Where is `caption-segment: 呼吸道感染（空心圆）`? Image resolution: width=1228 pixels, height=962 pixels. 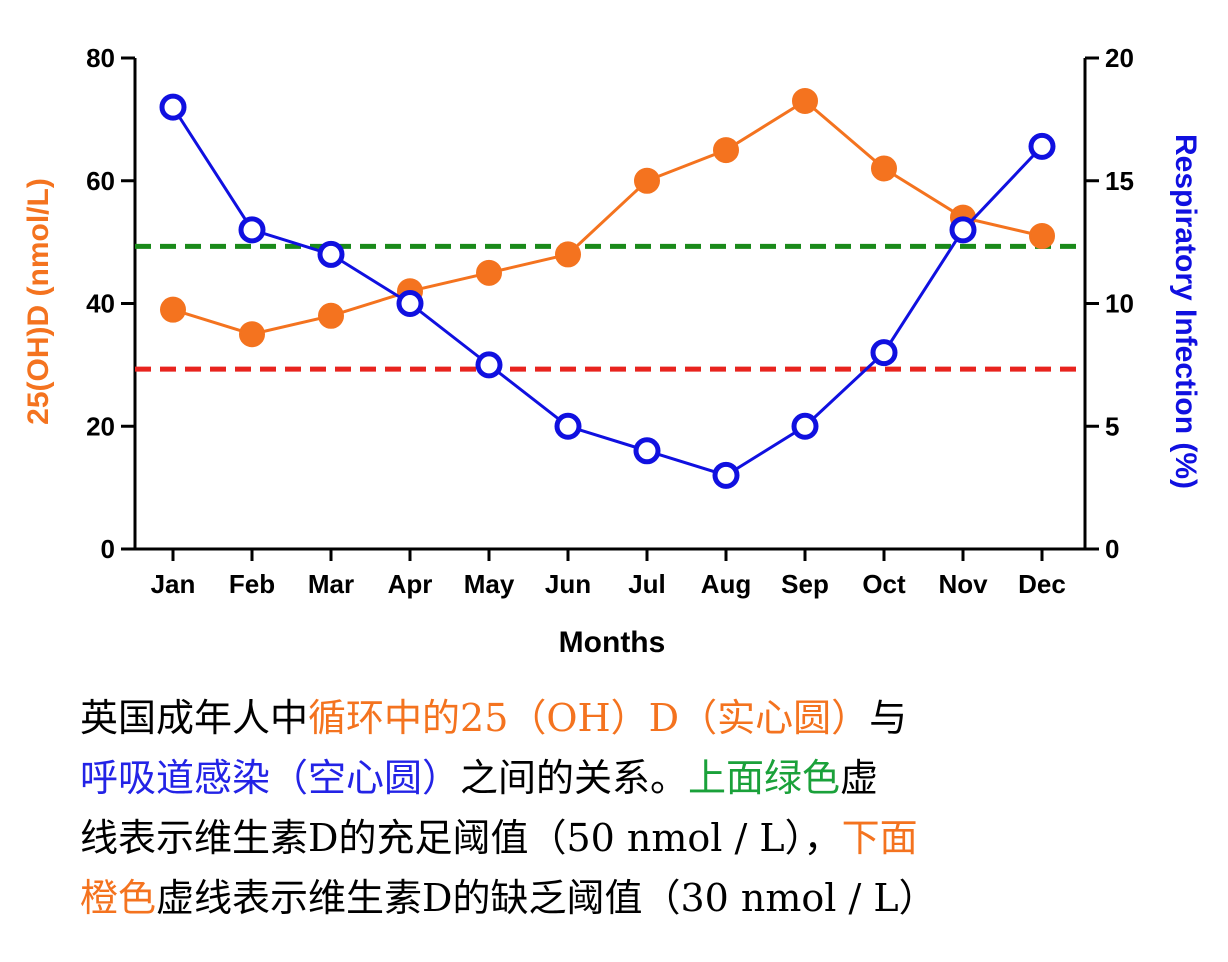
caption-segment: 呼吸道感染（空心圆） is located at coordinates (270, 778).